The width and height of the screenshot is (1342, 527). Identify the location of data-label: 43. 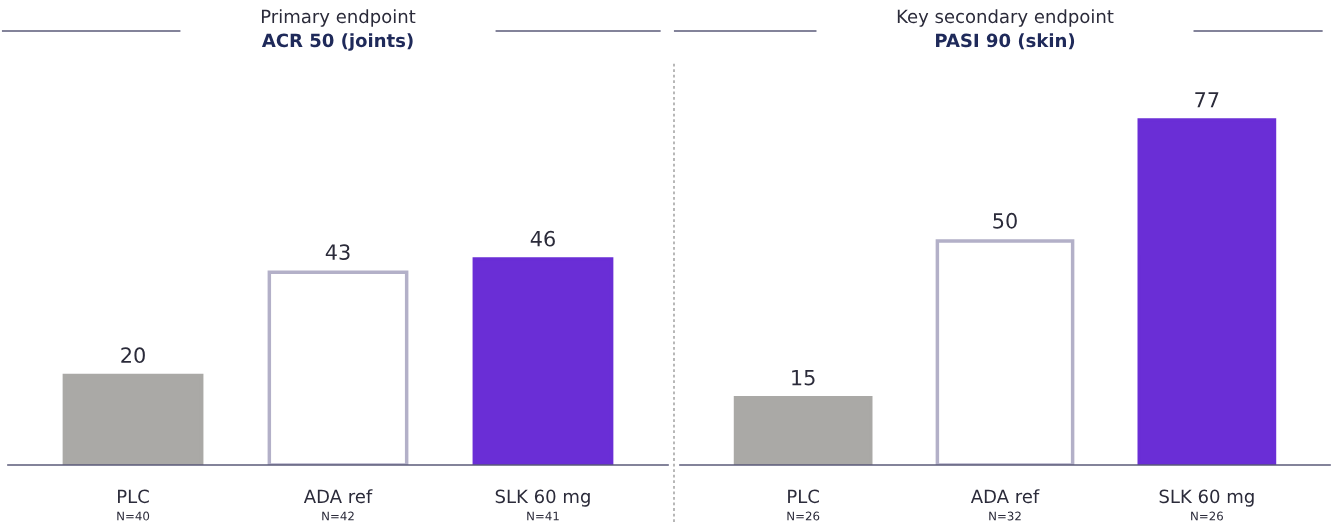
(337, 252).